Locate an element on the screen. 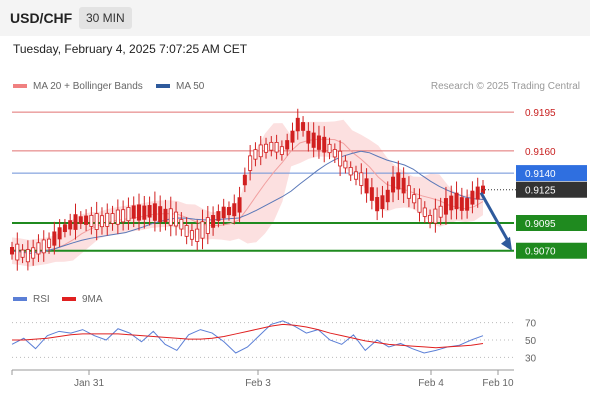 The width and height of the screenshot is (590, 400). level-box-0.9070 is located at coordinates (551, 250).